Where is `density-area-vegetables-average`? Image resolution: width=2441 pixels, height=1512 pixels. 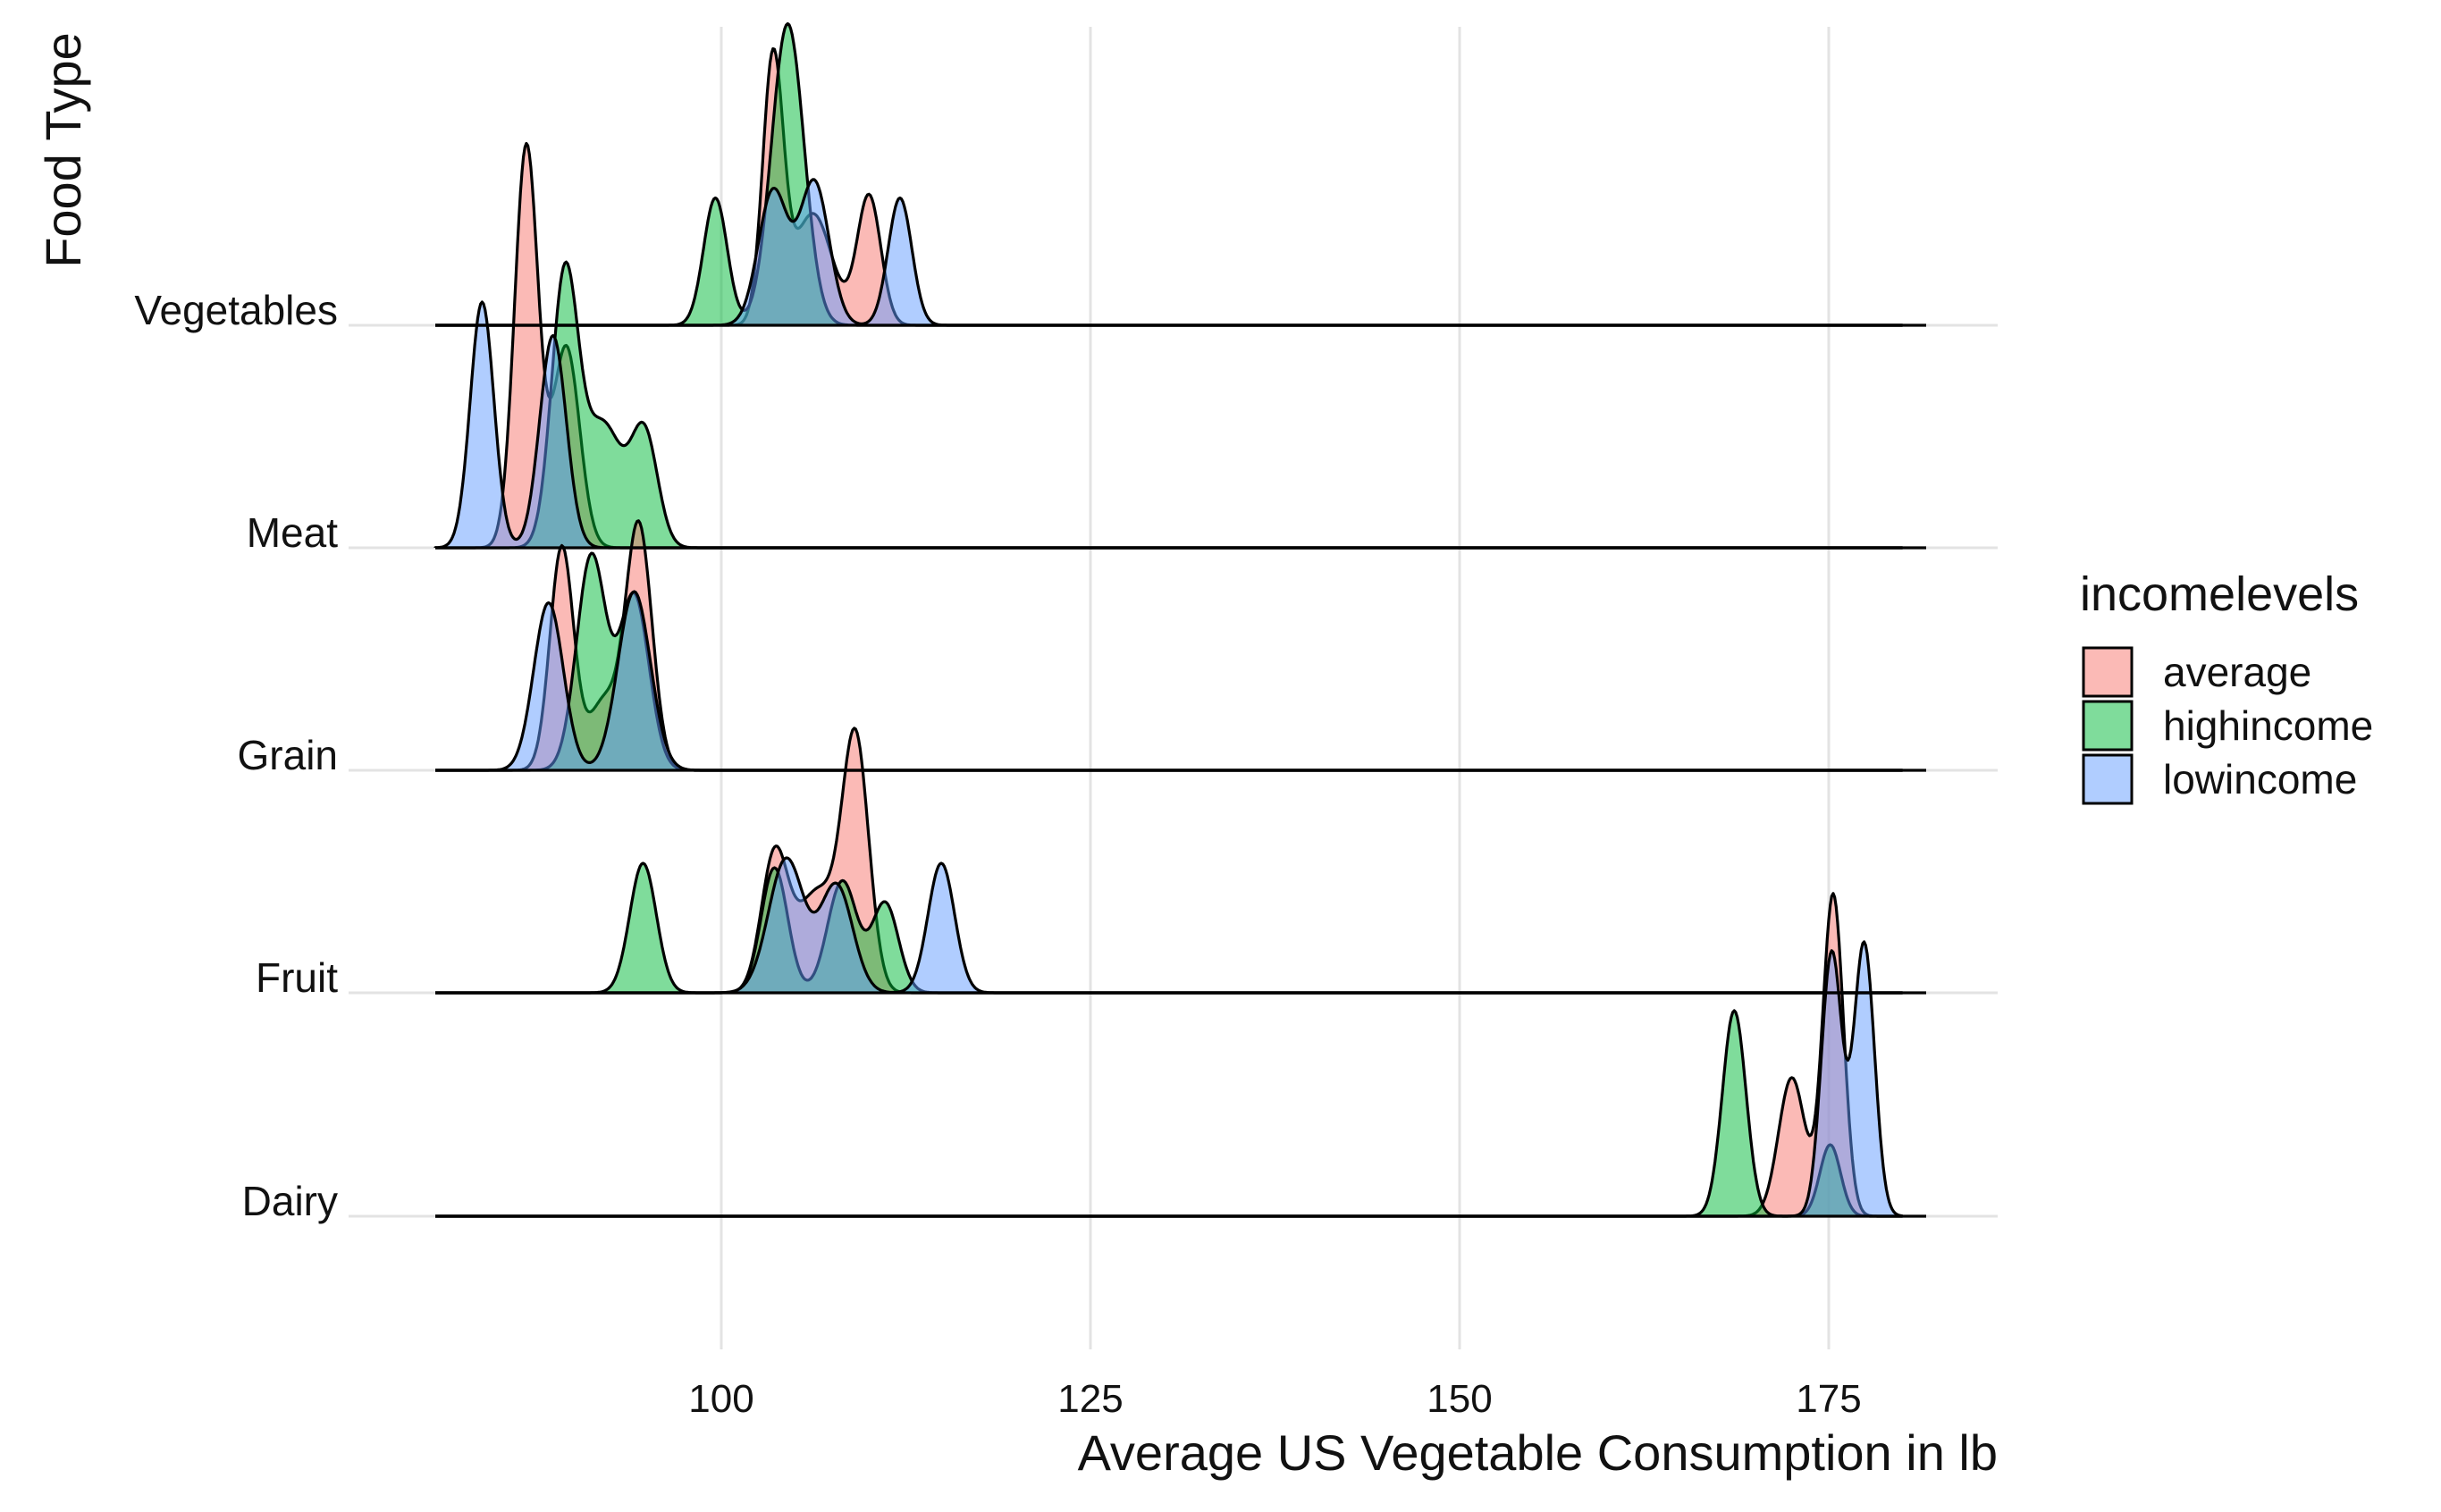
density-area-vegetables-average is located at coordinates (1180, 186).